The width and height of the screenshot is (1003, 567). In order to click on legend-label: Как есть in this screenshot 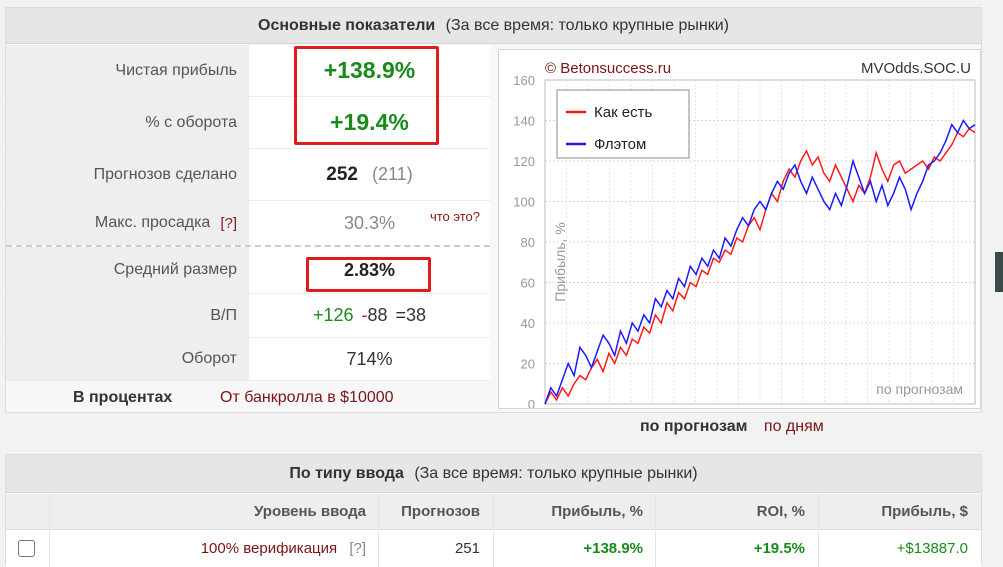, I will do `click(623, 112)`.